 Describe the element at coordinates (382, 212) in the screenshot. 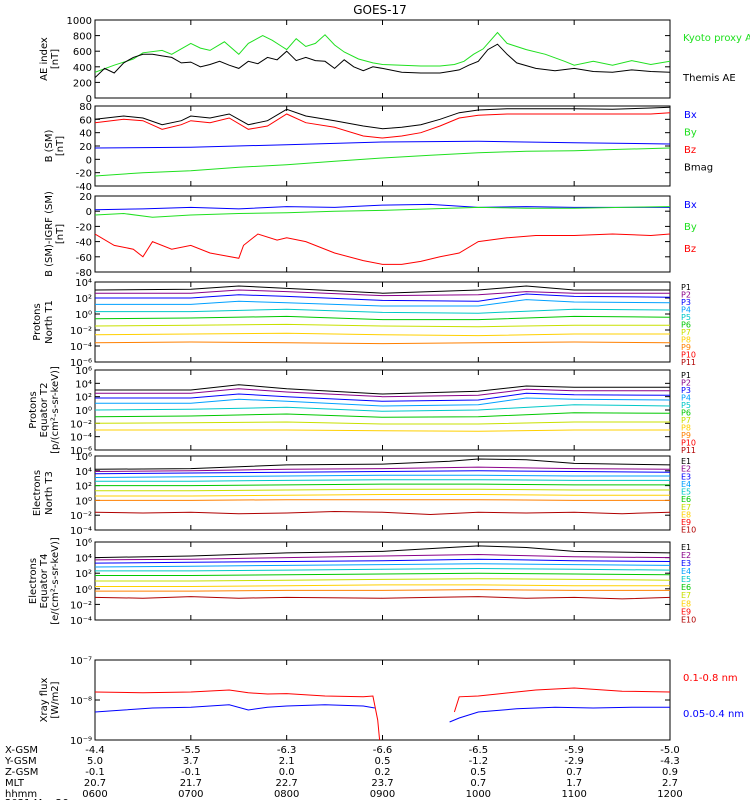

I see `series-bigrf-by` at that location.